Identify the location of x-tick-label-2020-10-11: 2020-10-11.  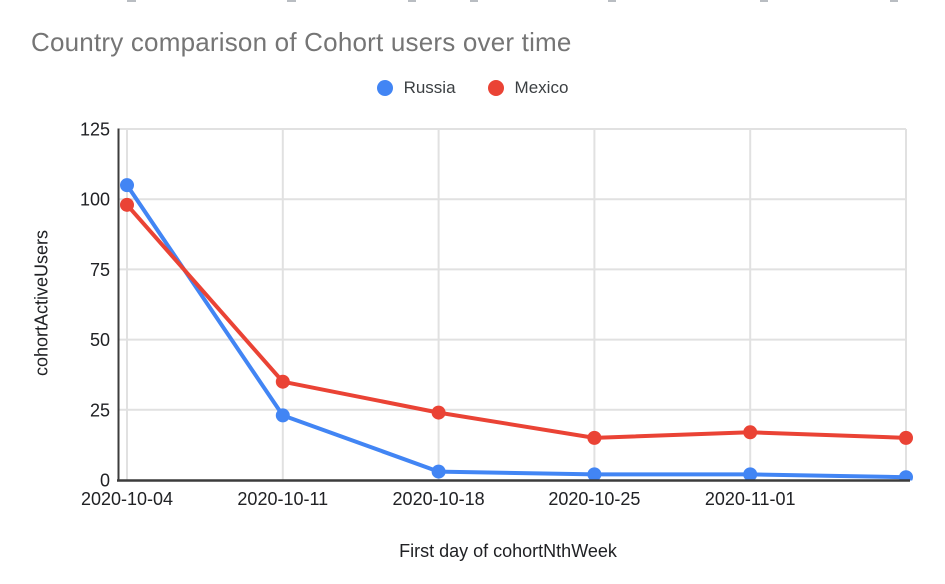
(282, 499).